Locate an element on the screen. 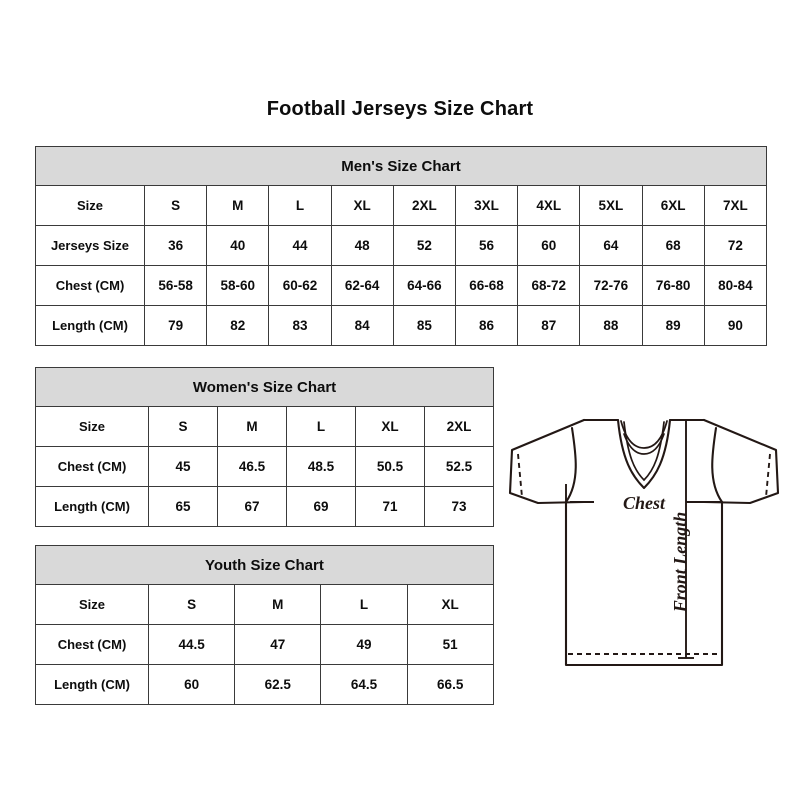 This screenshot has height=800, width=800. data-cell: 64.5 is located at coordinates (364, 684).